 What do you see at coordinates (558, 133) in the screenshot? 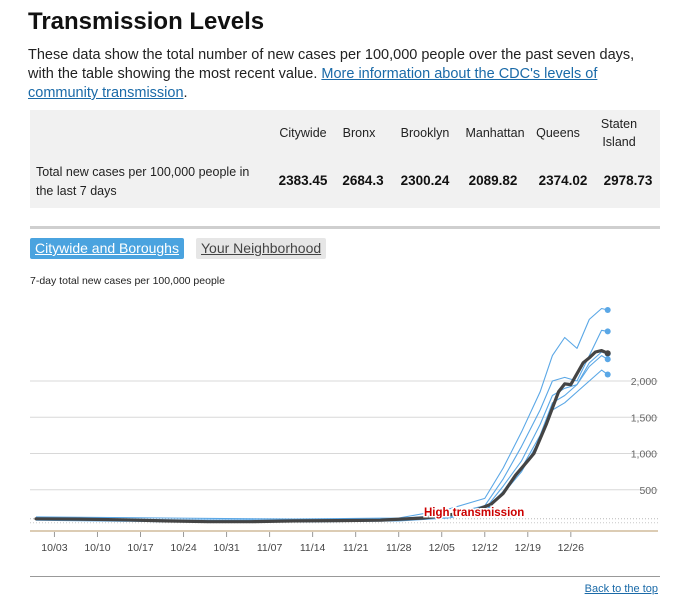
I see `col-header-queens: Queens` at bounding box center [558, 133].